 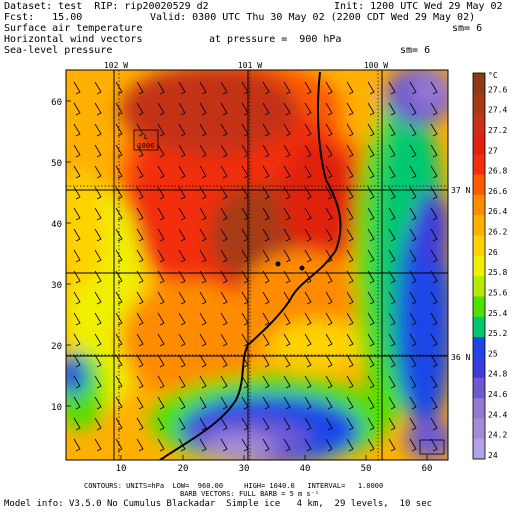 I want to click on colorbar-label: 26, so click(x=493, y=252).